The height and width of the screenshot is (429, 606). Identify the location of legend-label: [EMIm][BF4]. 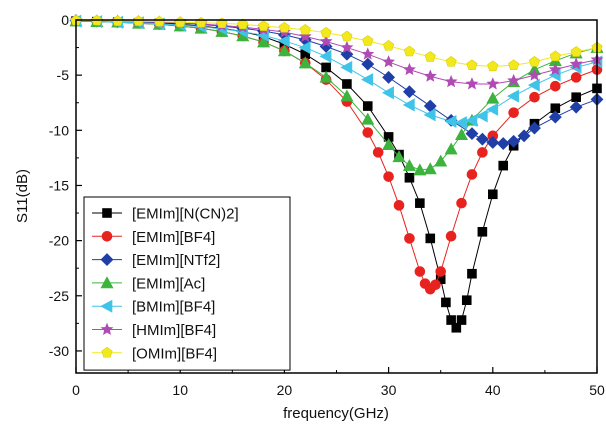
(173, 237).